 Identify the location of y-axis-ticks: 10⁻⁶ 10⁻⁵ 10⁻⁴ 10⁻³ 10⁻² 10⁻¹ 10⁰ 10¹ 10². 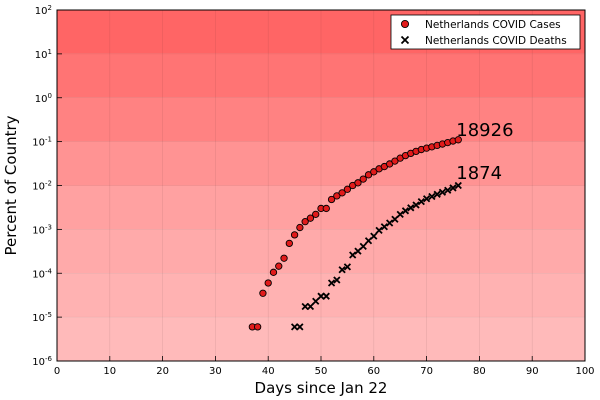
(47, 186).